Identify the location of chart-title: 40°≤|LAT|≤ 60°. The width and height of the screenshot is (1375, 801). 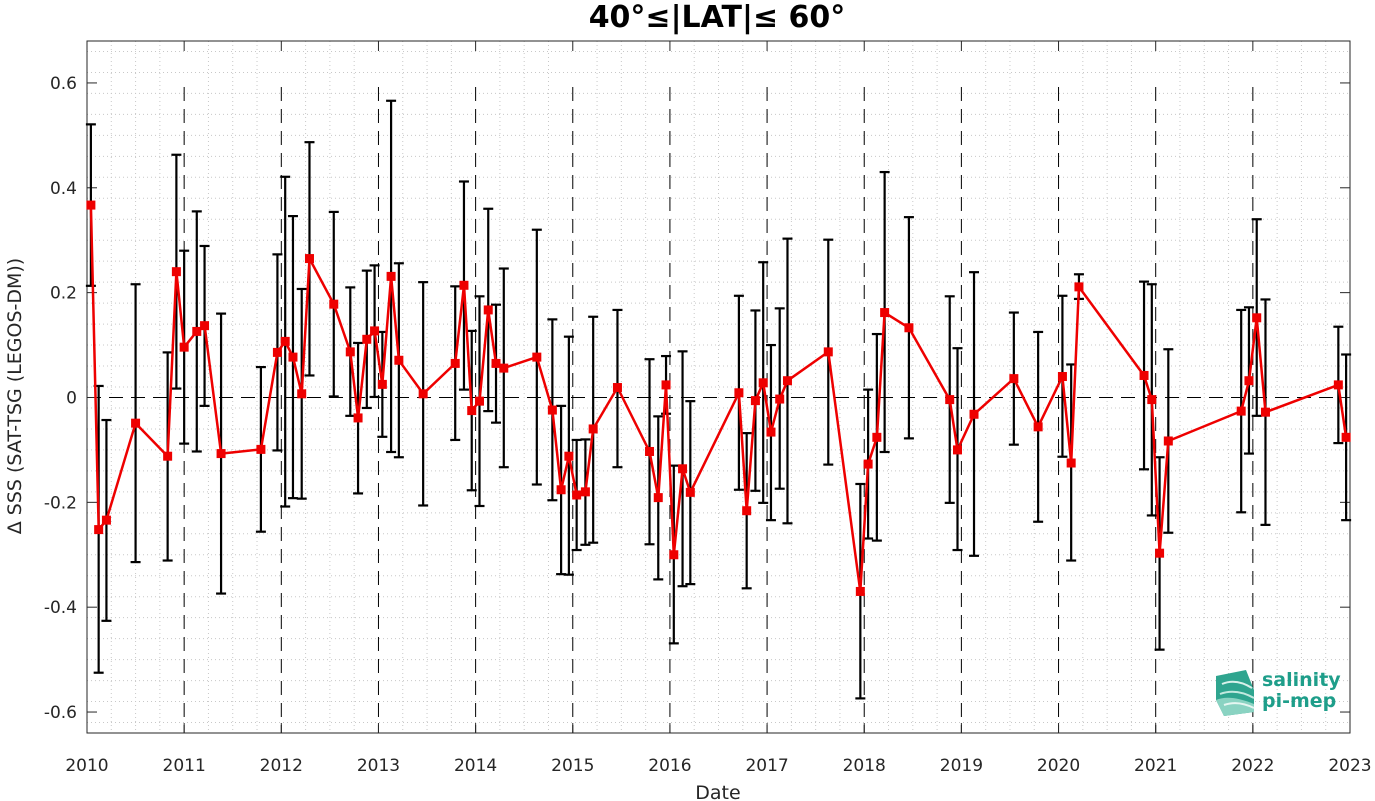
(717, 17).